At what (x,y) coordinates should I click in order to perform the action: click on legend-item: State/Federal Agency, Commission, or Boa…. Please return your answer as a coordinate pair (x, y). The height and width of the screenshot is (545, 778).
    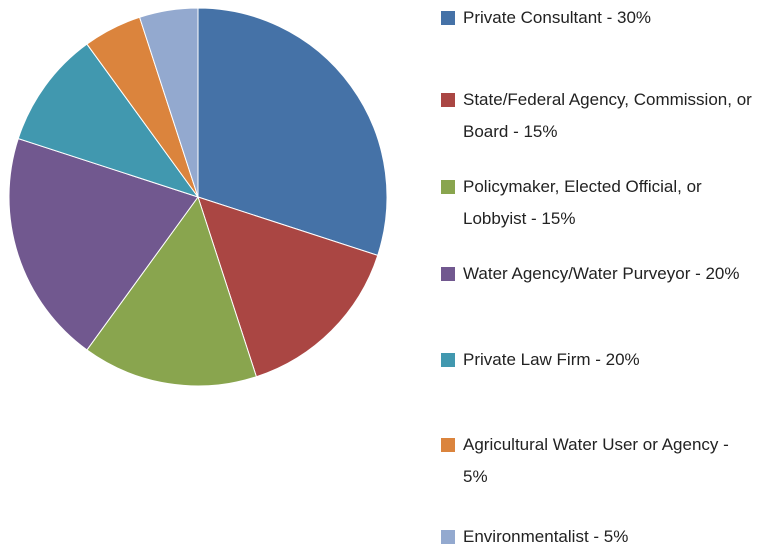
    Looking at the image, I should click on (606, 116).